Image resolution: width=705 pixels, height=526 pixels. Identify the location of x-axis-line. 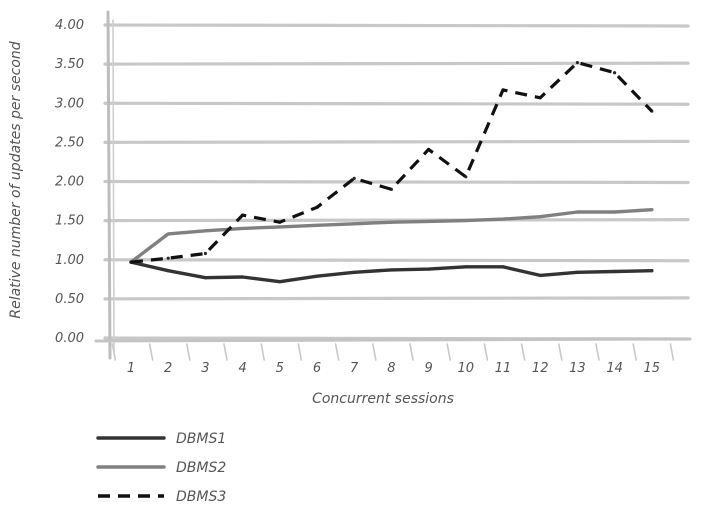
(393, 340).